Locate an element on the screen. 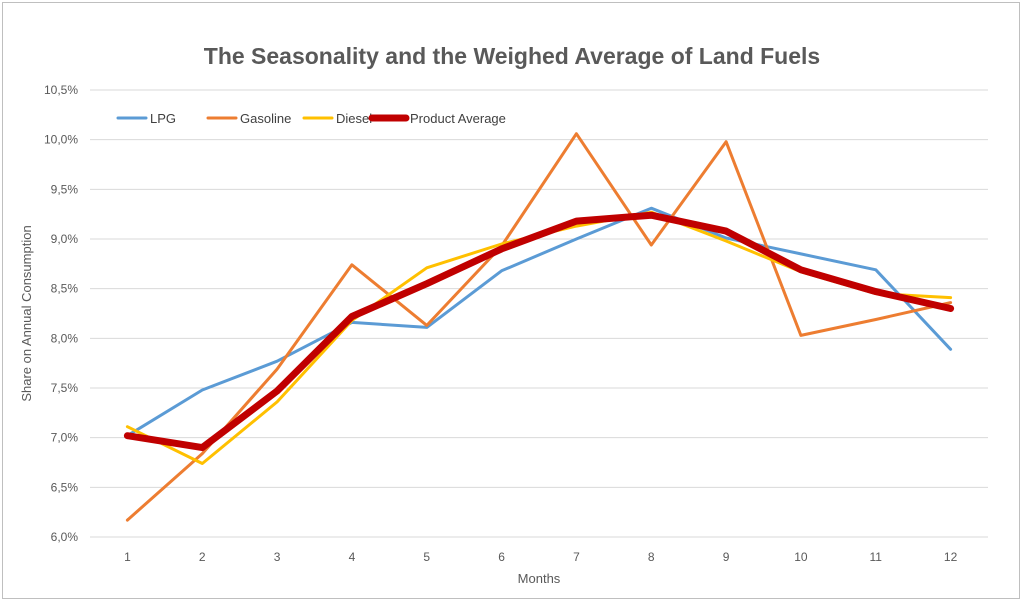 The width and height of the screenshot is (1024, 603). x-axis-ticks: 1 2 3 4 5 6 7 8 9 10 11 12 is located at coordinates (541, 557).